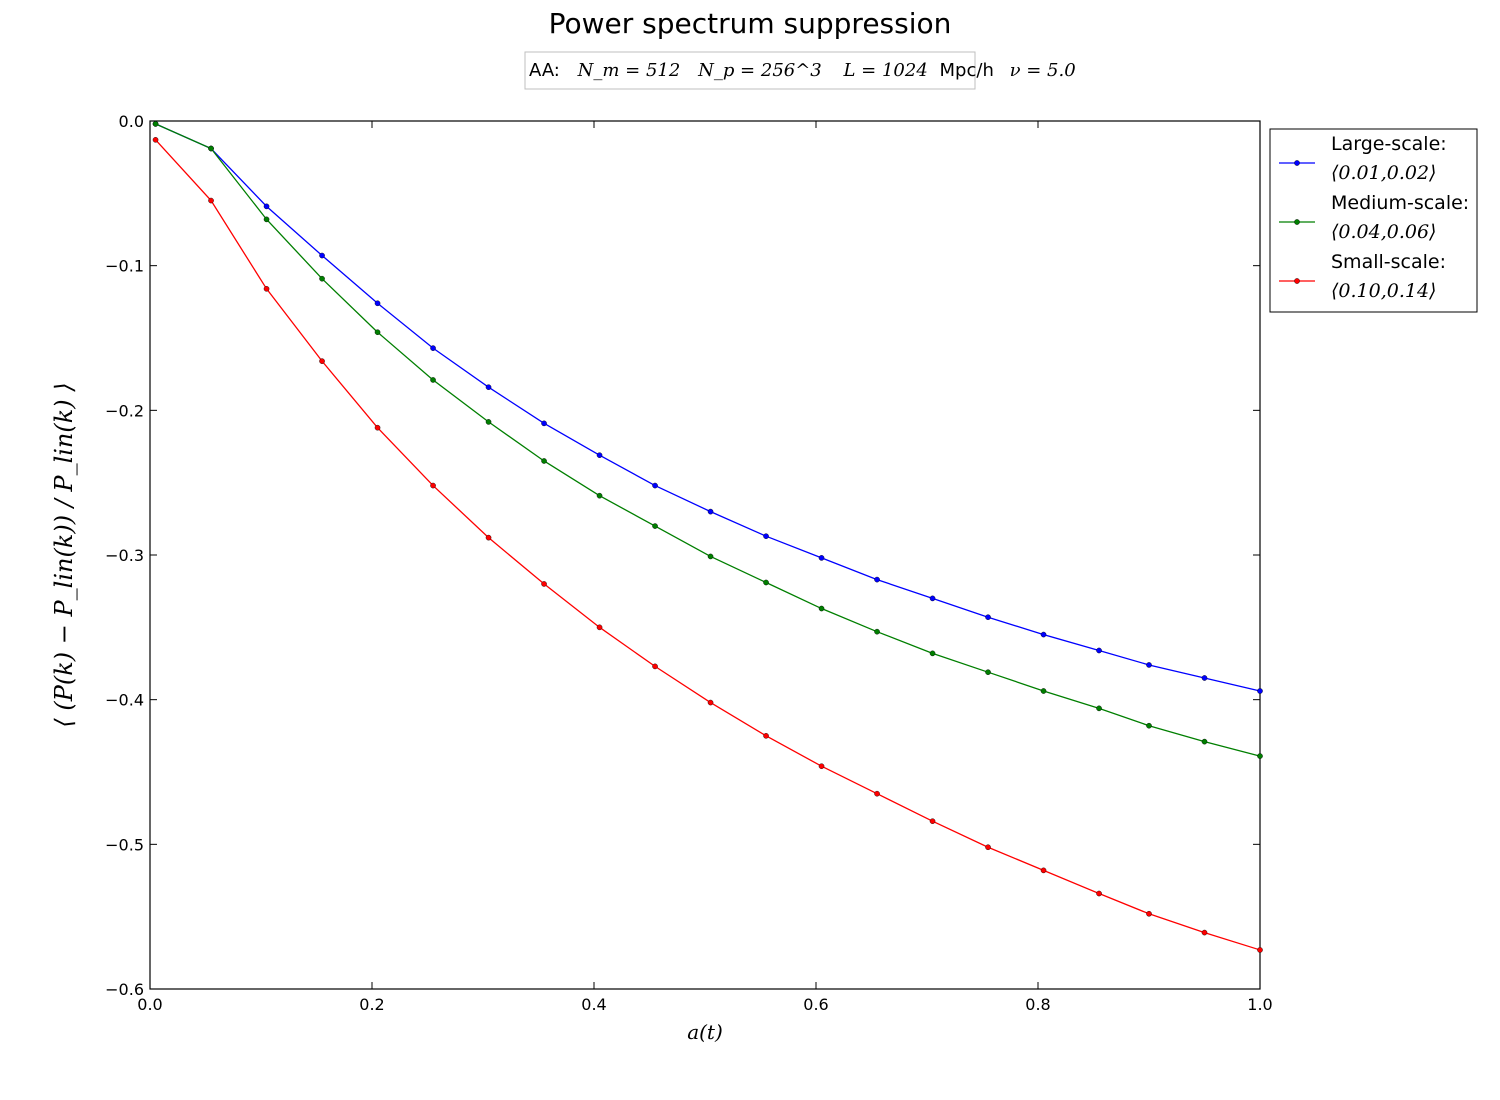 Image resolution: width=1500 pixels, height=1100 pixels. What do you see at coordinates (1383, 291) in the screenshot?
I see `legend-range-label: ⟨0.10,0.14⟩` at bounding box center [1383, 291].